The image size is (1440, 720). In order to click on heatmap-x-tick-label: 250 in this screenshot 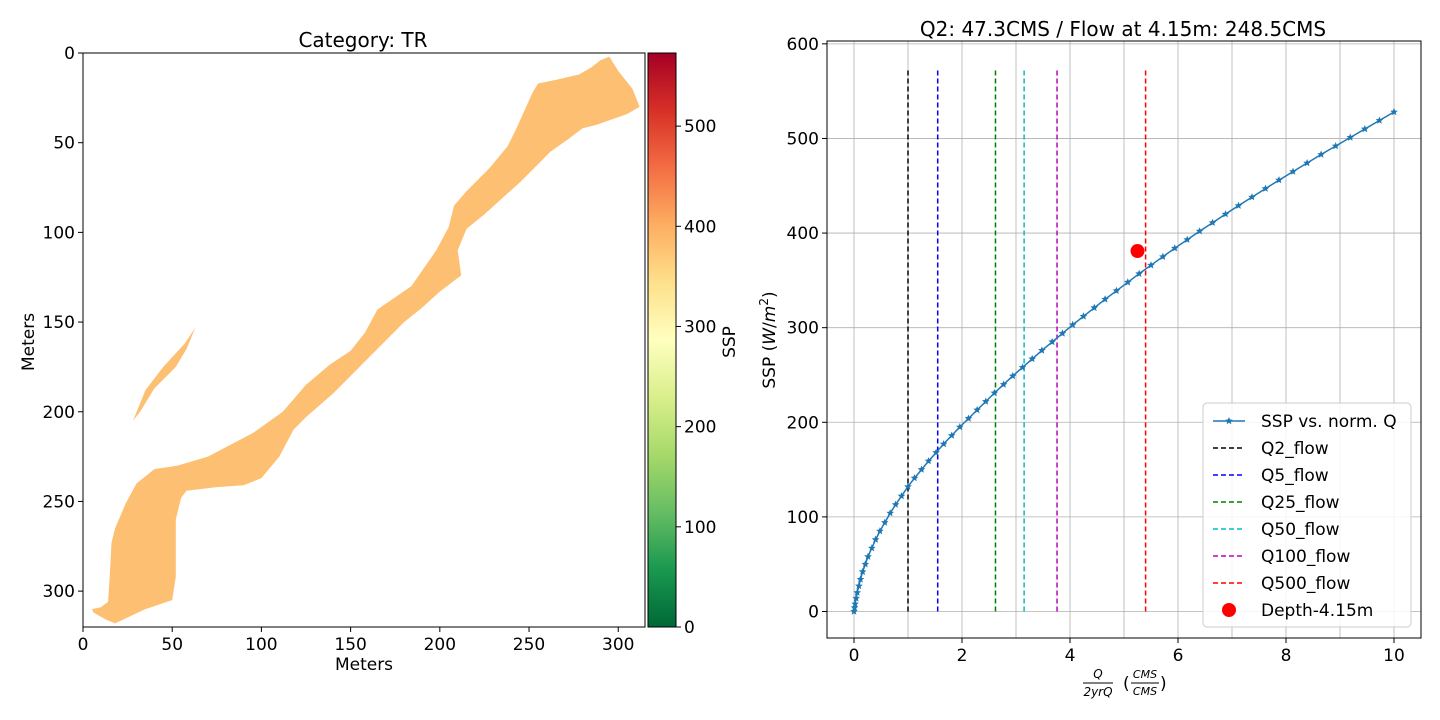, I will do `click(529, 645)`.